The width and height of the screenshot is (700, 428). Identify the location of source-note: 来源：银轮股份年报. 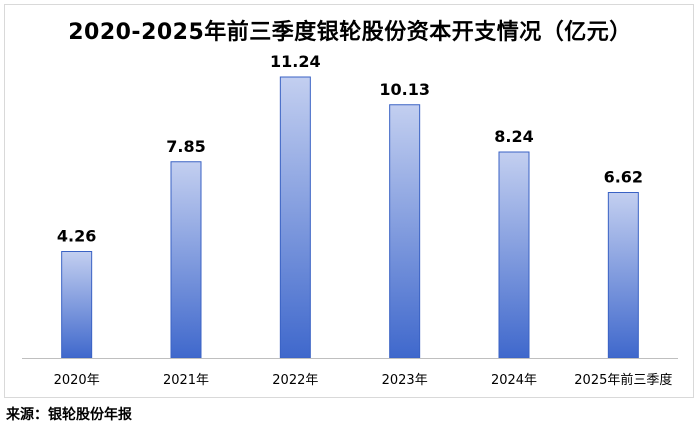
(69, 414).